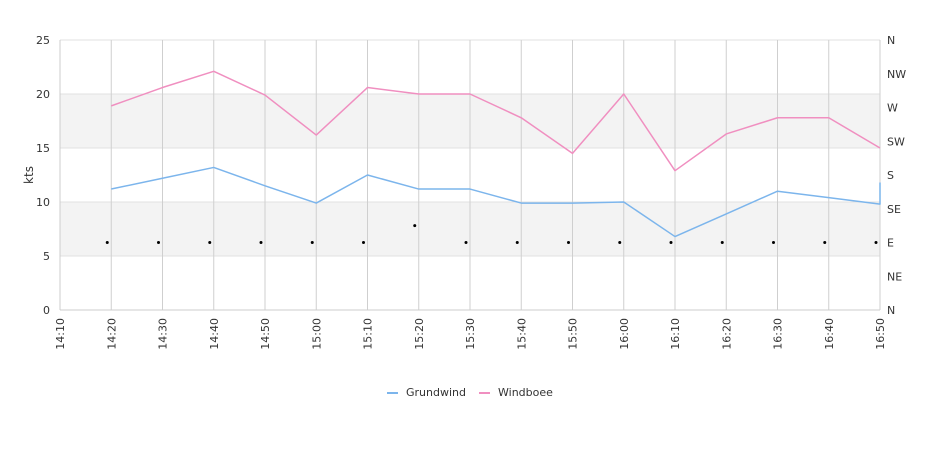  I want to click on x-tick-label: 14:20, so click(111, 334).